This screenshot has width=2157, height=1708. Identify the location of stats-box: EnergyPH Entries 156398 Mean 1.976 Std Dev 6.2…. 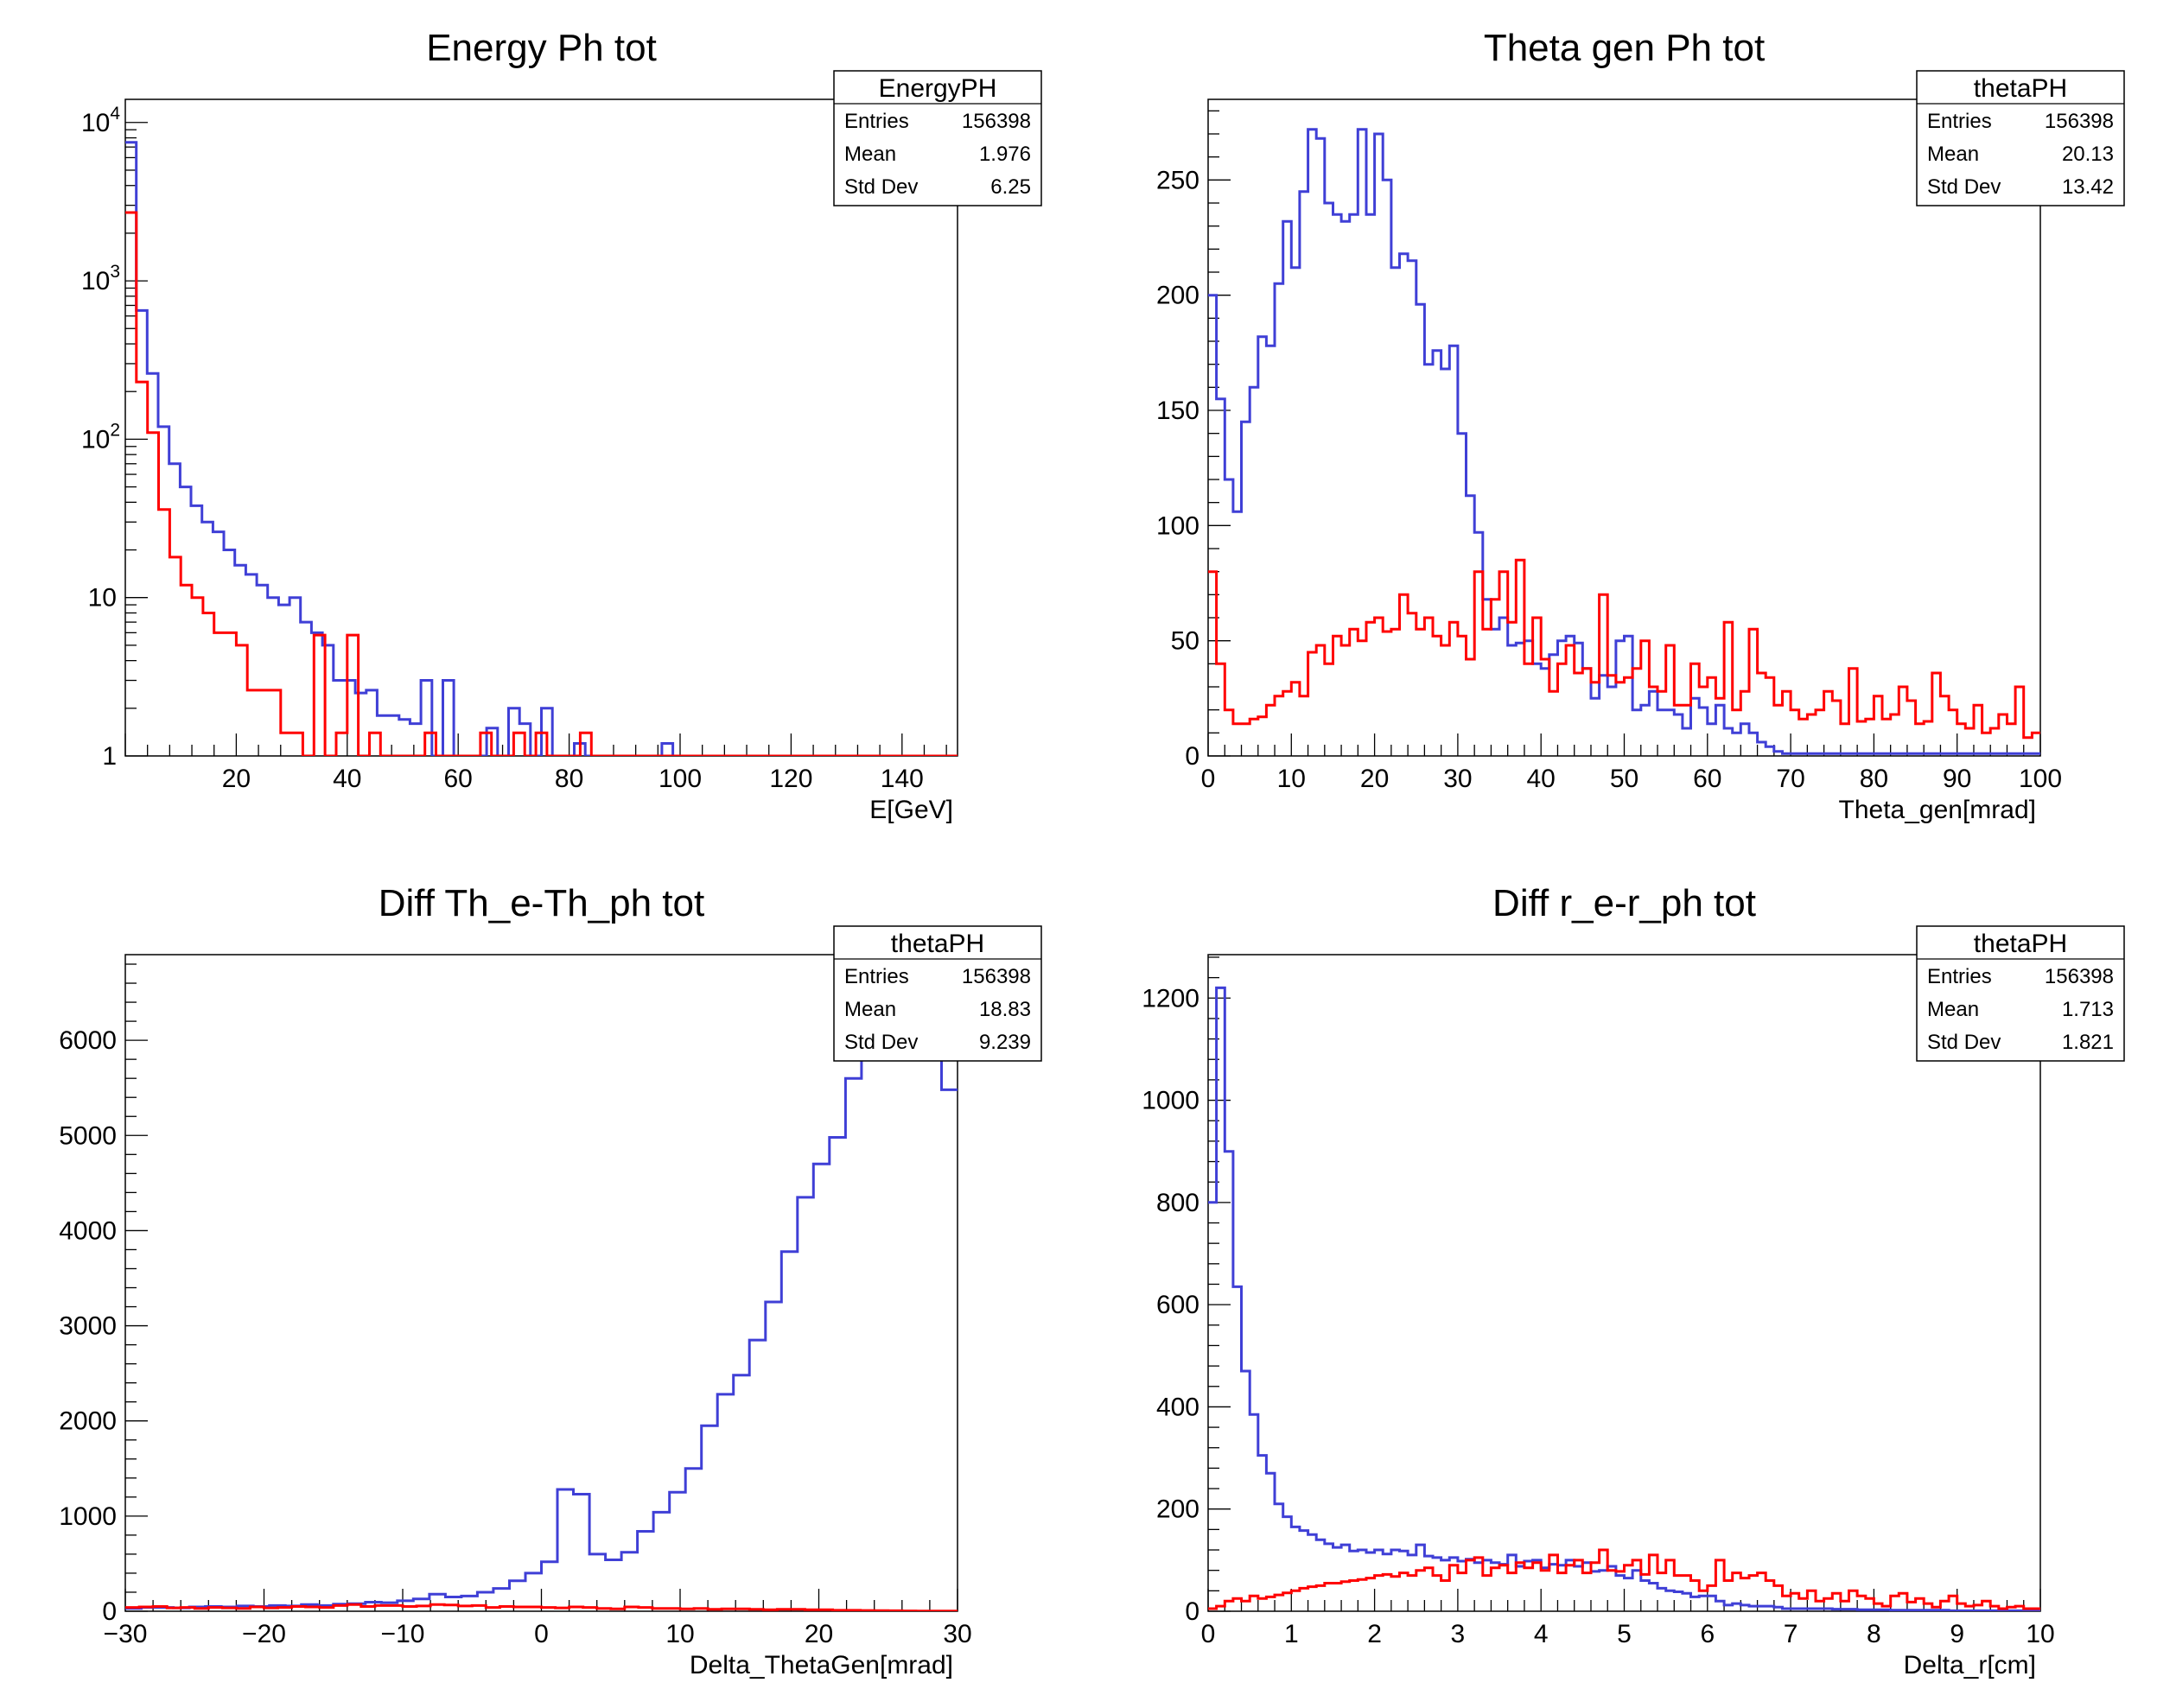
(937, 138).